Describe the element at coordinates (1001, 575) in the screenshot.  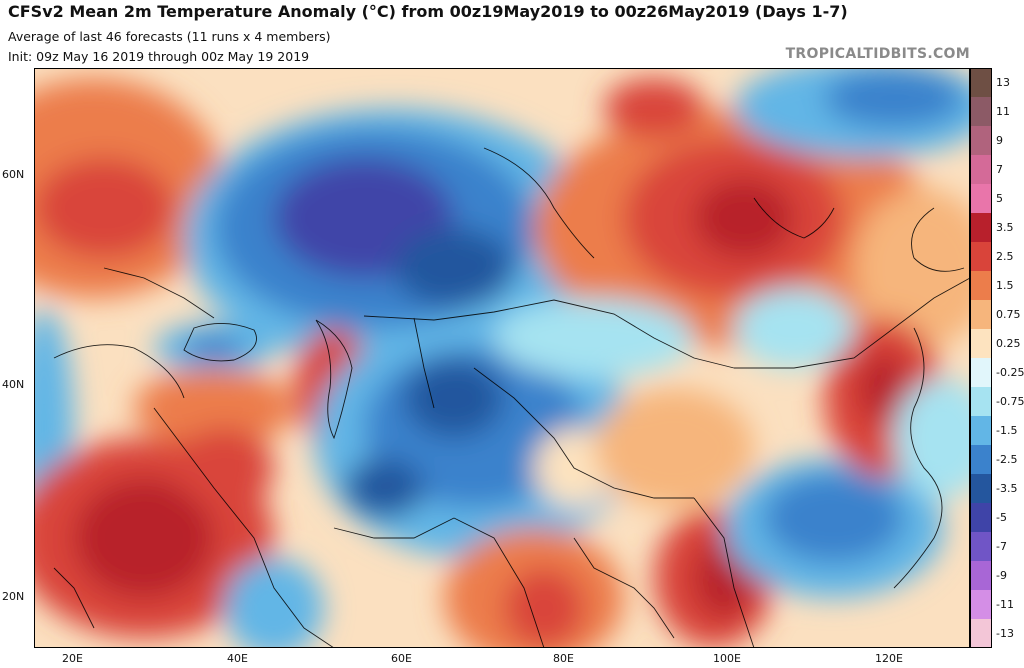
I see `colorbar-label: -9` at that location.